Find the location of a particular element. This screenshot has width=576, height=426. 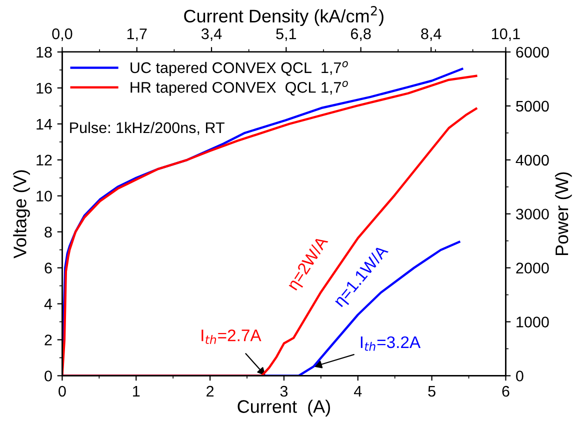

x2-tick-label: 0,0 is located at coordinates (62, 35).